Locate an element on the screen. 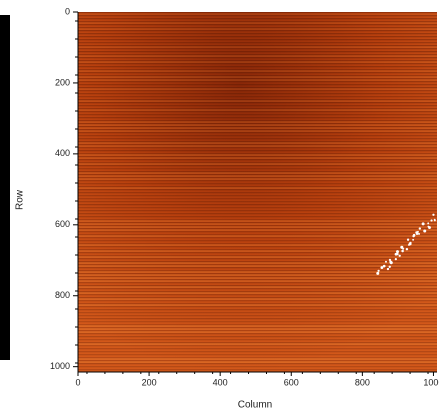  y-tick-label: 400 is located at coordinates (62, 153).